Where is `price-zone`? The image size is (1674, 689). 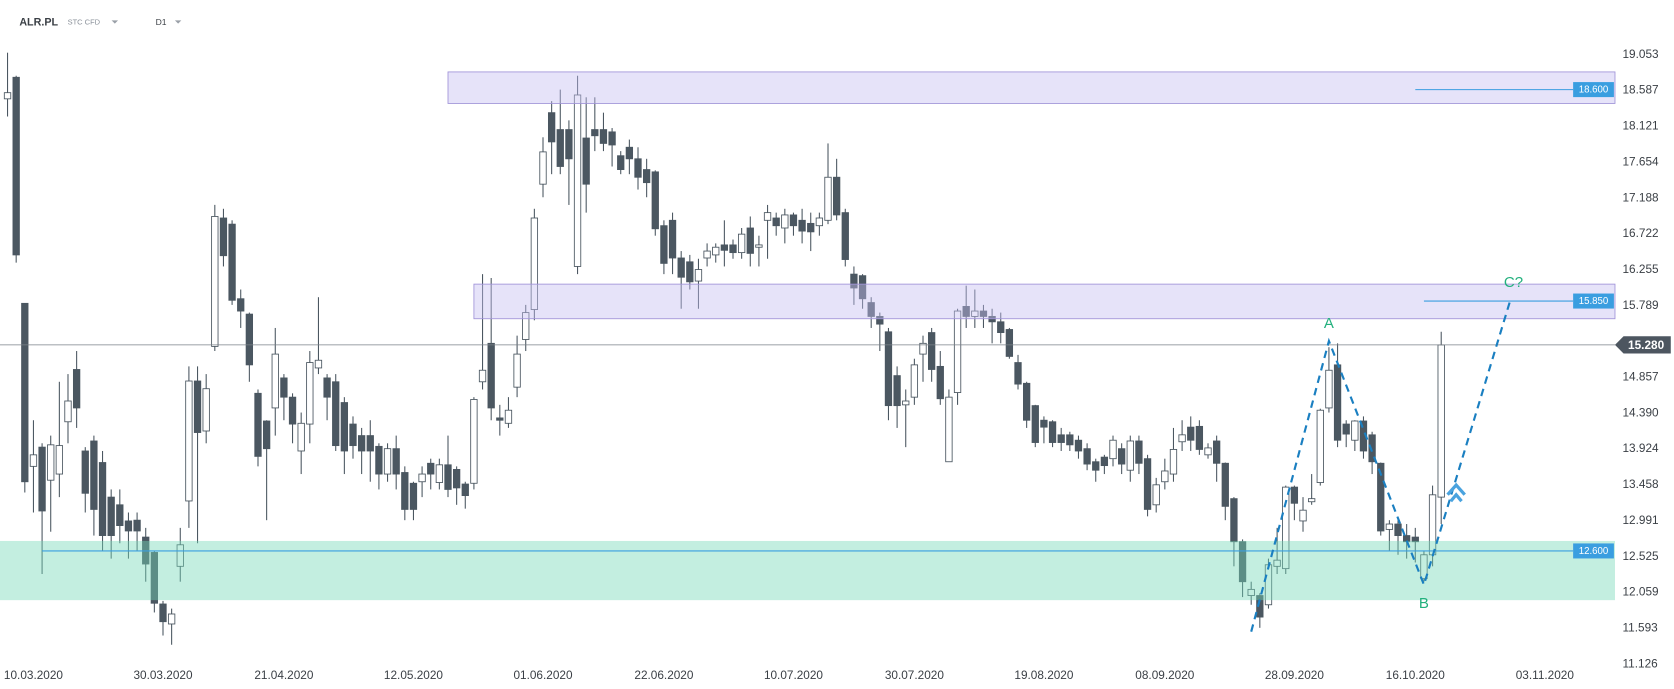 price-zone is located at coordinates (1031, 87).